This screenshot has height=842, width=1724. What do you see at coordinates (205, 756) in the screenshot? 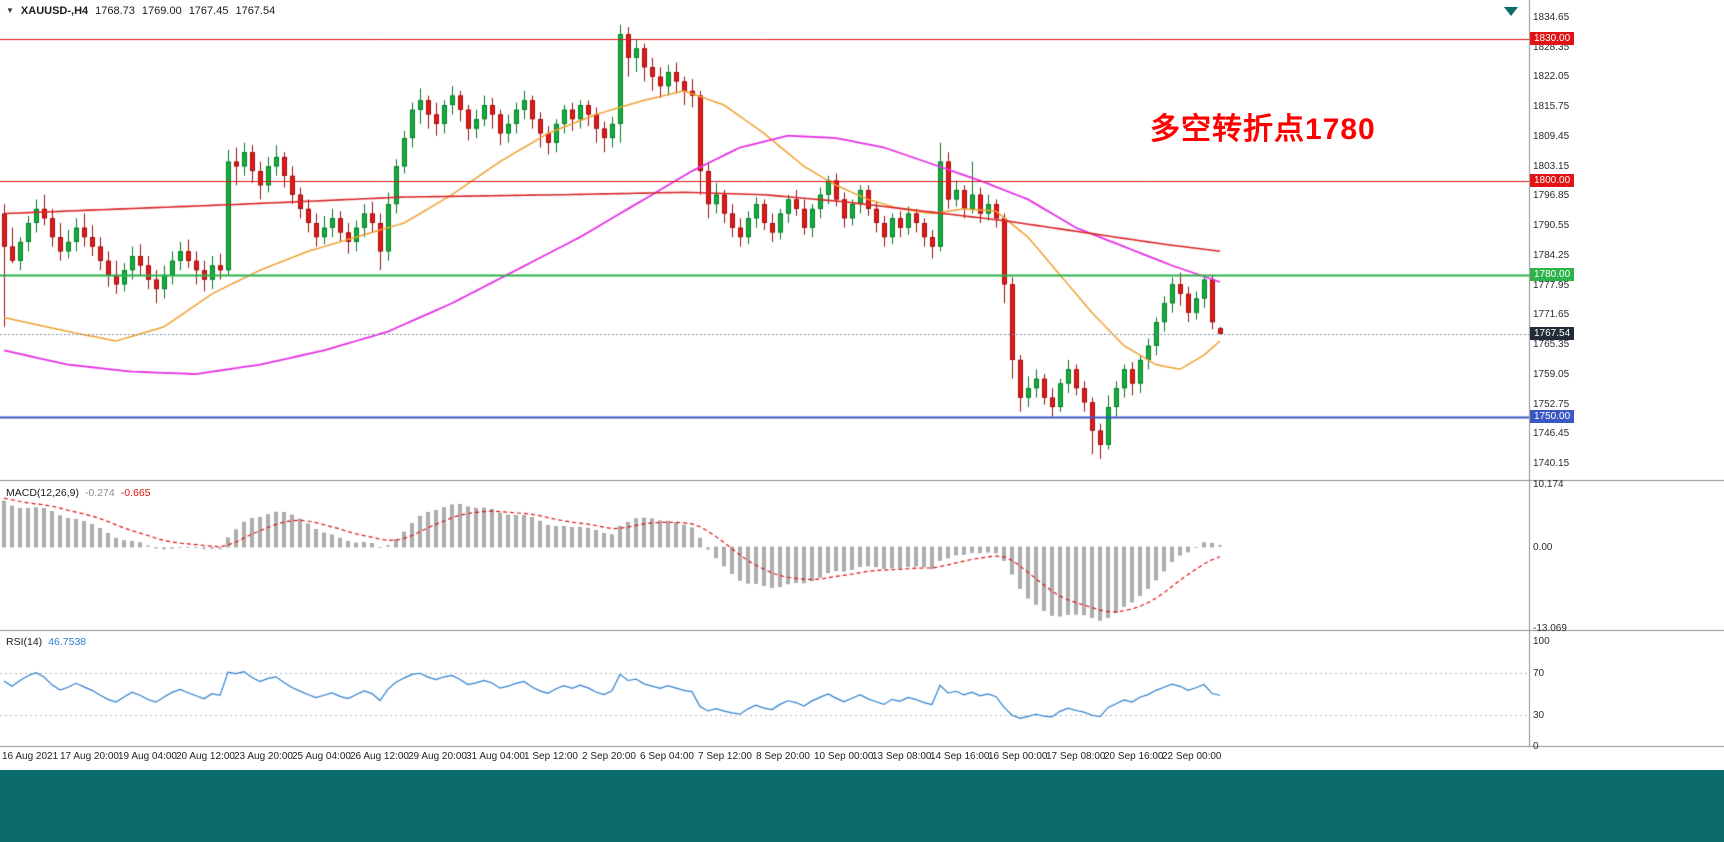
I see `time-axis-label: 20 Aug 12:00` at bounding box center [205, 756].